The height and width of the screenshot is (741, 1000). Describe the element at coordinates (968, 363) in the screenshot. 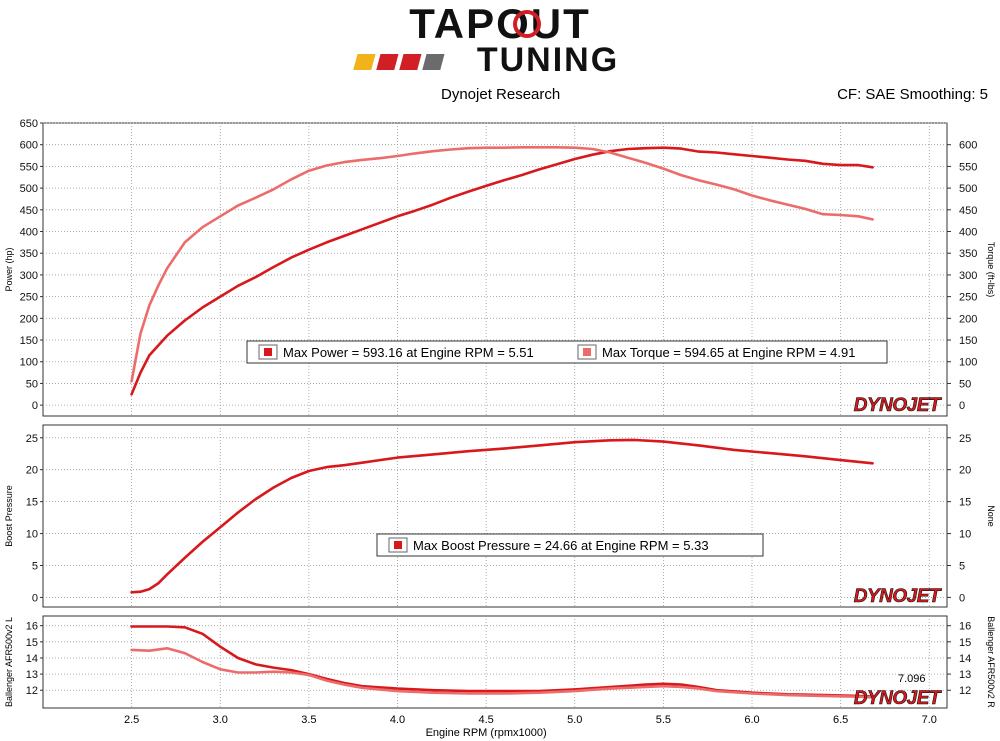

I see `y-right-tick-label: 100` at that location.